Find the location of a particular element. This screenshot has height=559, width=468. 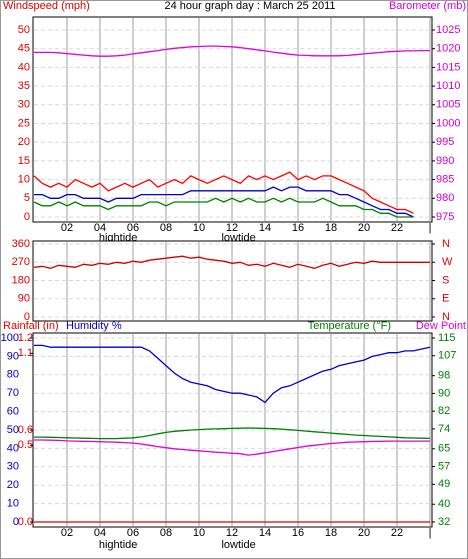

y-tick-label: S is located at coordinates (445, 280).